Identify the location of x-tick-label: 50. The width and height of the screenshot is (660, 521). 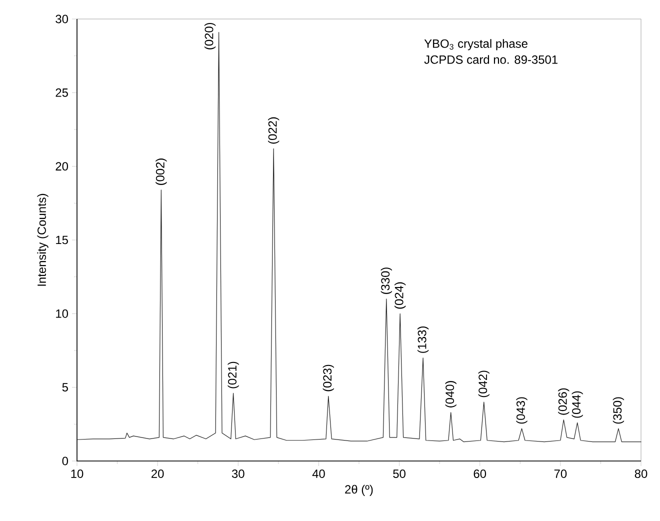
(399, 474).